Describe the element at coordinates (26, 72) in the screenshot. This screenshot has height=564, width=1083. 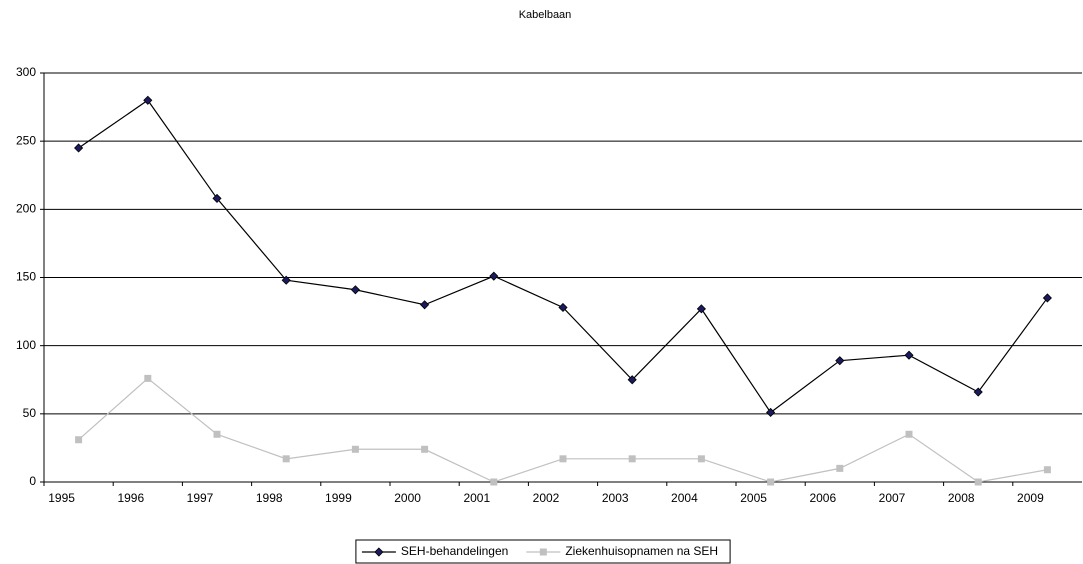
I see `y-tick-label: 300` at that location.